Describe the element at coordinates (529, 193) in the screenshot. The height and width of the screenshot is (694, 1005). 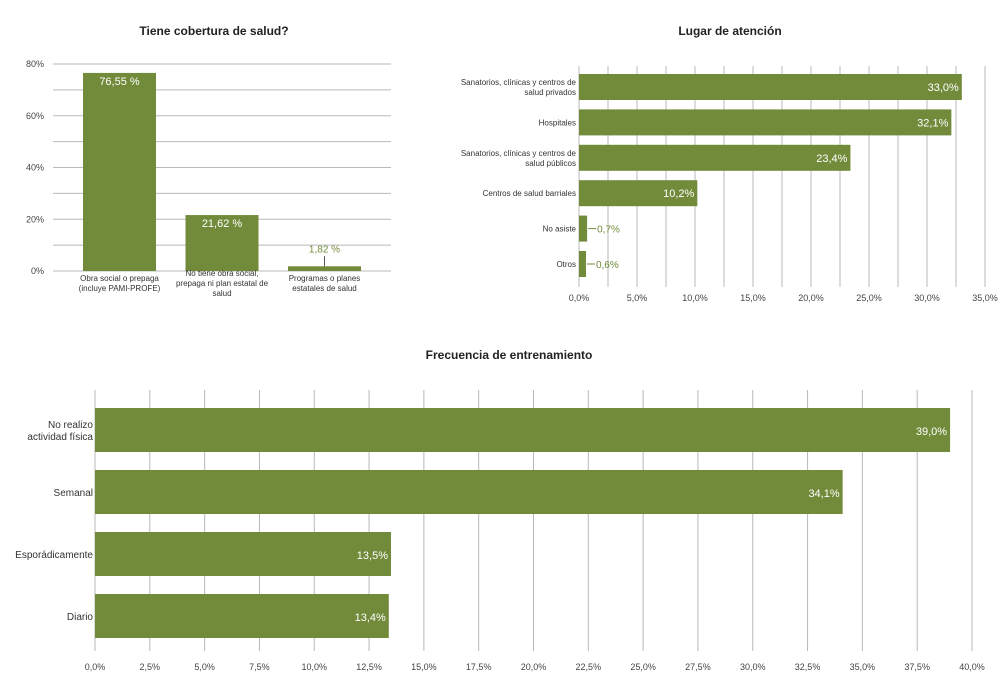
I see `category-label: Centros de salud barriales` at that location.